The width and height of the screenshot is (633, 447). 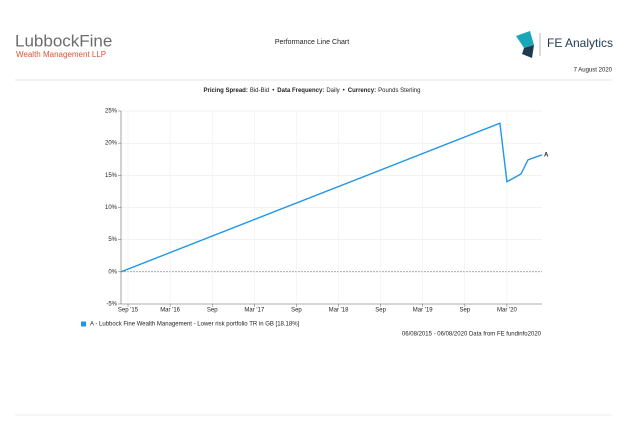 What do you see at coordinates (312, 42) in the screenshot?
I see `page-title: Performance Line Chart` at bounding box center [312, 42].